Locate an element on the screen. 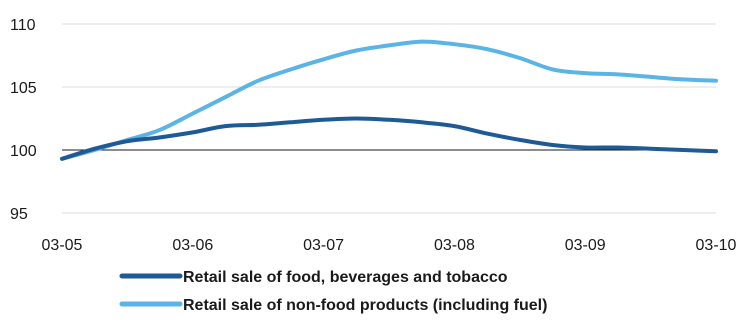 The width and height of the screenshot is (752, 324). y-tick-label: 95 is located at coordinates (19, 214).